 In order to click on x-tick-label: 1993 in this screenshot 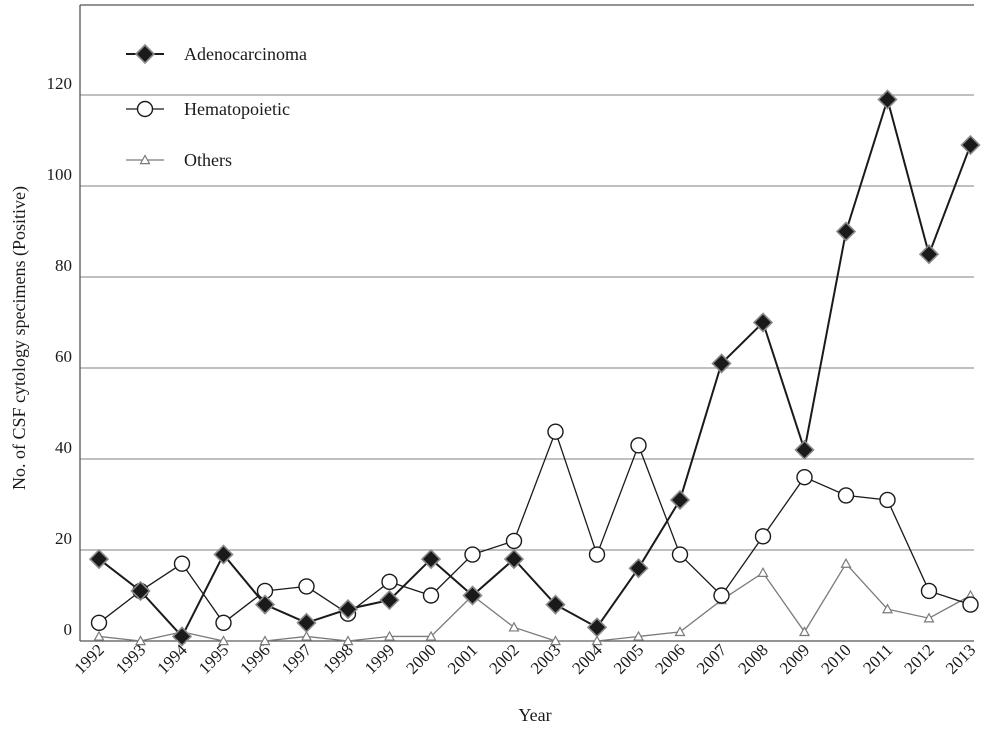, I will do `click(130, 658)`.